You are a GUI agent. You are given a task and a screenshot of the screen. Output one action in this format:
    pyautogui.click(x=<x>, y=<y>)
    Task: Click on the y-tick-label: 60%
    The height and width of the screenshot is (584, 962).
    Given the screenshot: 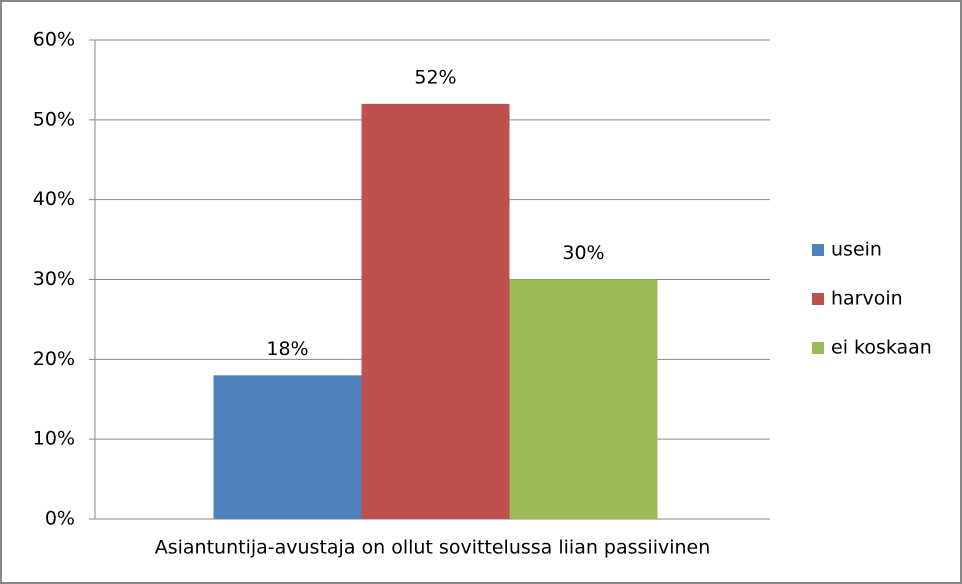 What is the action you would take?
    pyautogui.click(x=54, y=40)
    